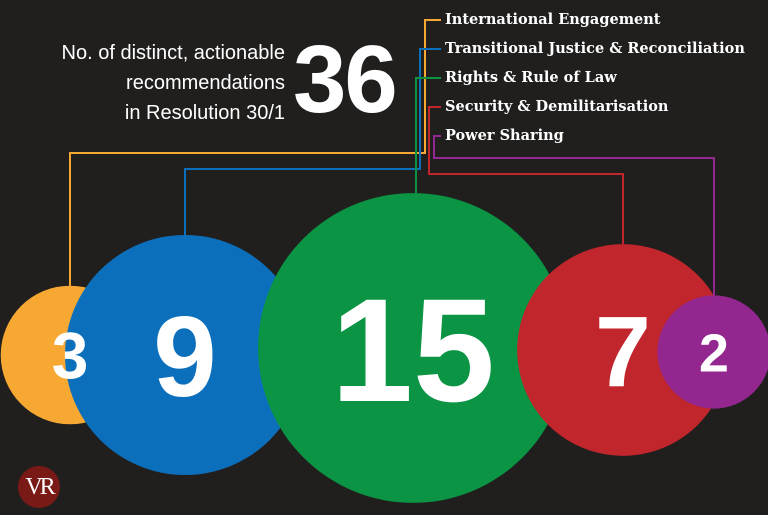 The width and height of the screenshot is (768, 515). I want to click on logo-text: VR, so click(40, 487).